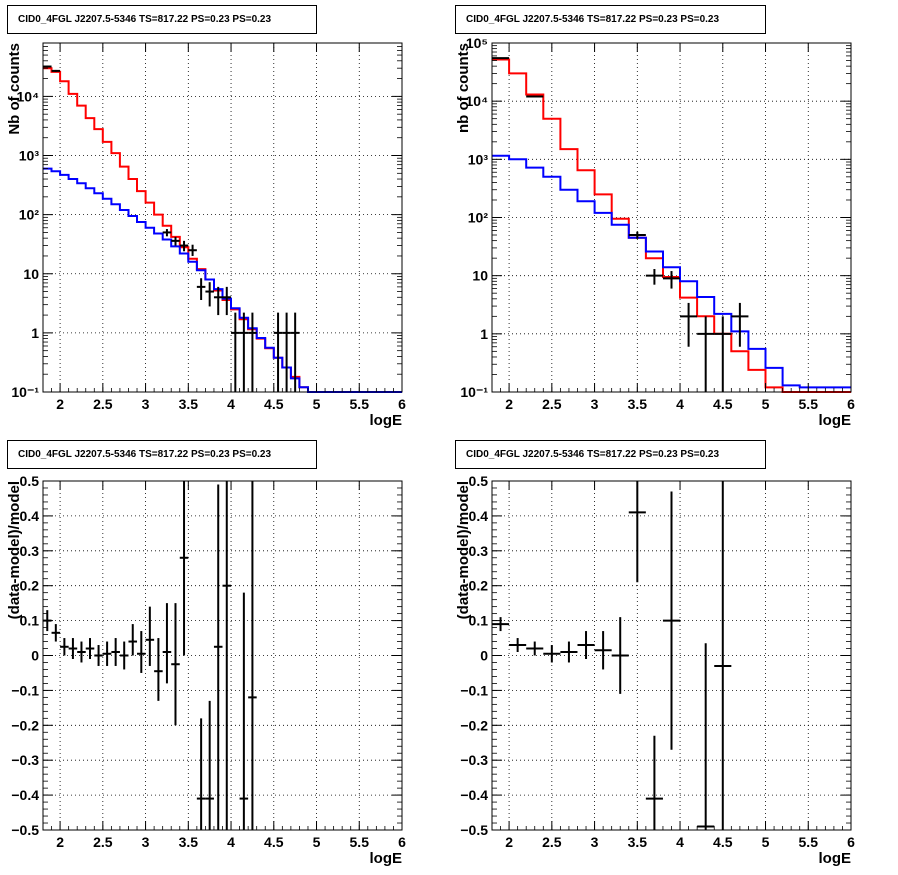 Image resolution: width=898 pixels, height=875 pixels. I want to click on y-axis-title: nb of counts, so click(463, 88).